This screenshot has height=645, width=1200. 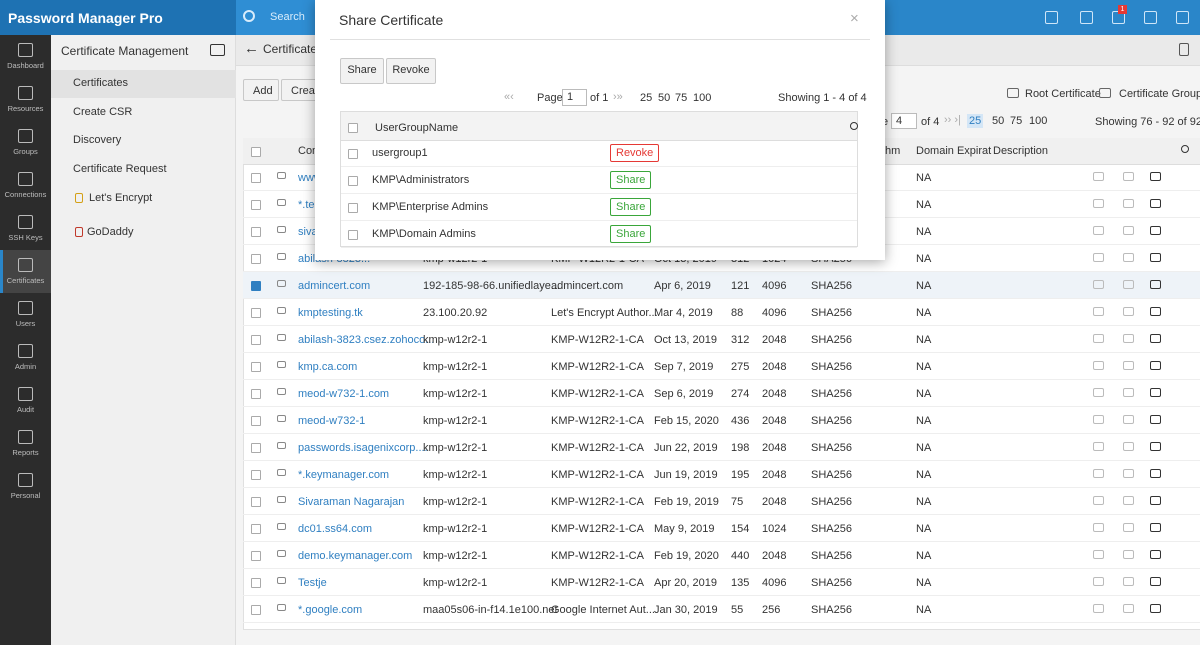 I want to click on nav-label: Personal, so click(x=25, y=495).